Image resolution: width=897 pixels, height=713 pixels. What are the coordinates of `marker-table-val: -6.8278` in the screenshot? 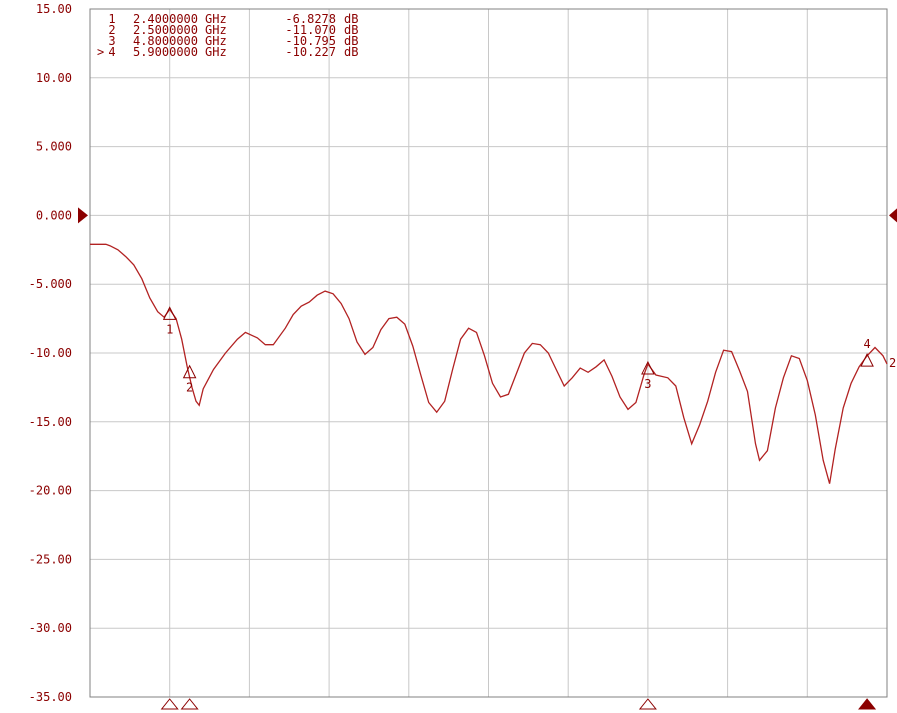 It's located at (310, 19).